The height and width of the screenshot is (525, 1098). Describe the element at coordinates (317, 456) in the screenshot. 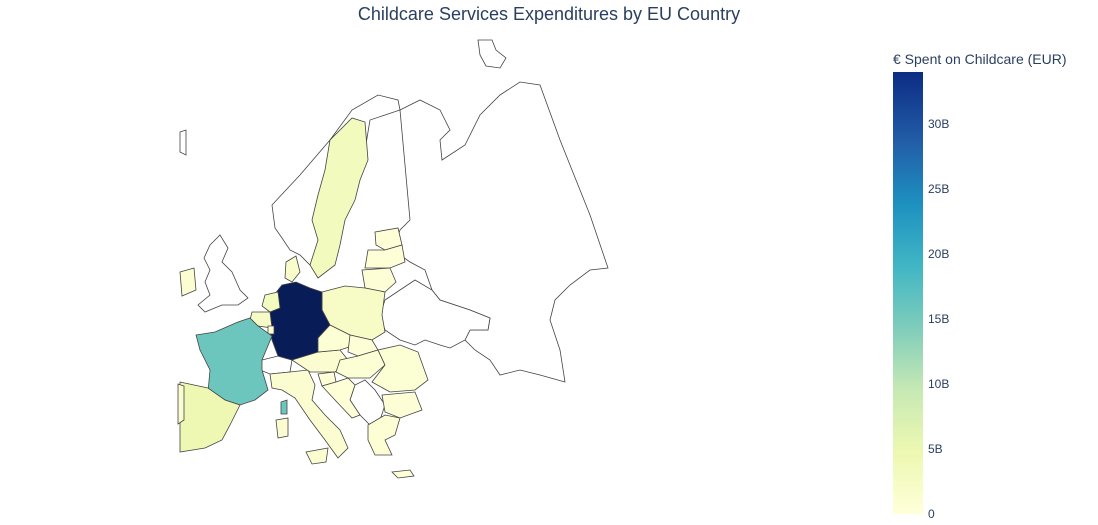

I see `region-sicily` at that location.